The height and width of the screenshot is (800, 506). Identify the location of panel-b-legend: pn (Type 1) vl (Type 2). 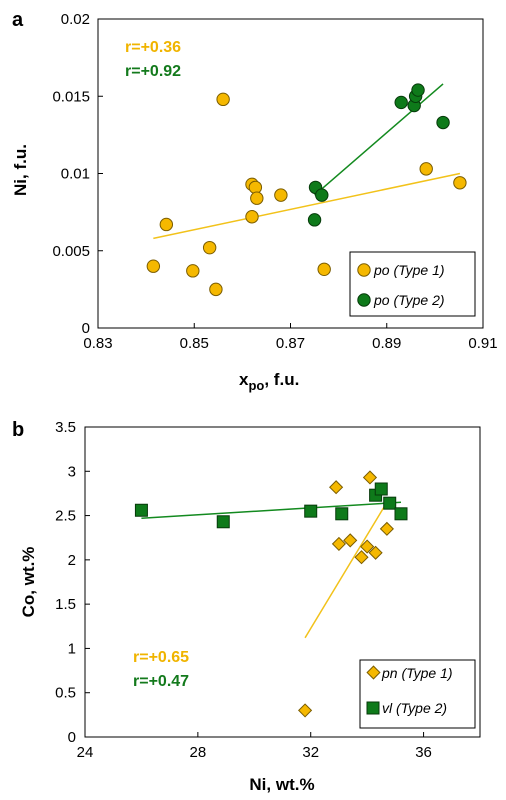
(417, 694).